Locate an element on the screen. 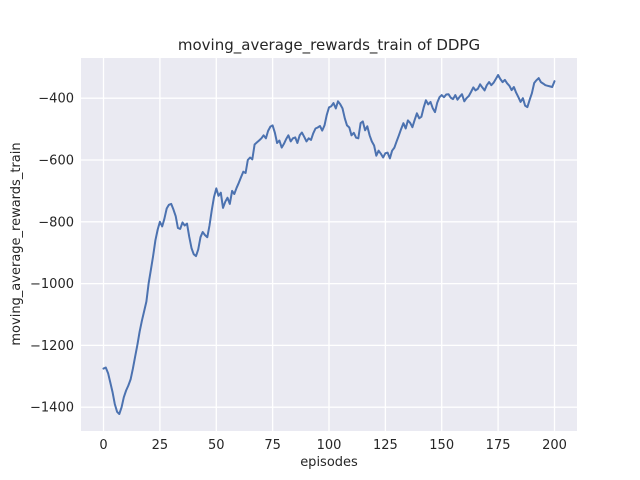 Image resolution: width=640 pixels, height=480 pixels. x-tick-label: 75 is located at coordinates (272, 445).